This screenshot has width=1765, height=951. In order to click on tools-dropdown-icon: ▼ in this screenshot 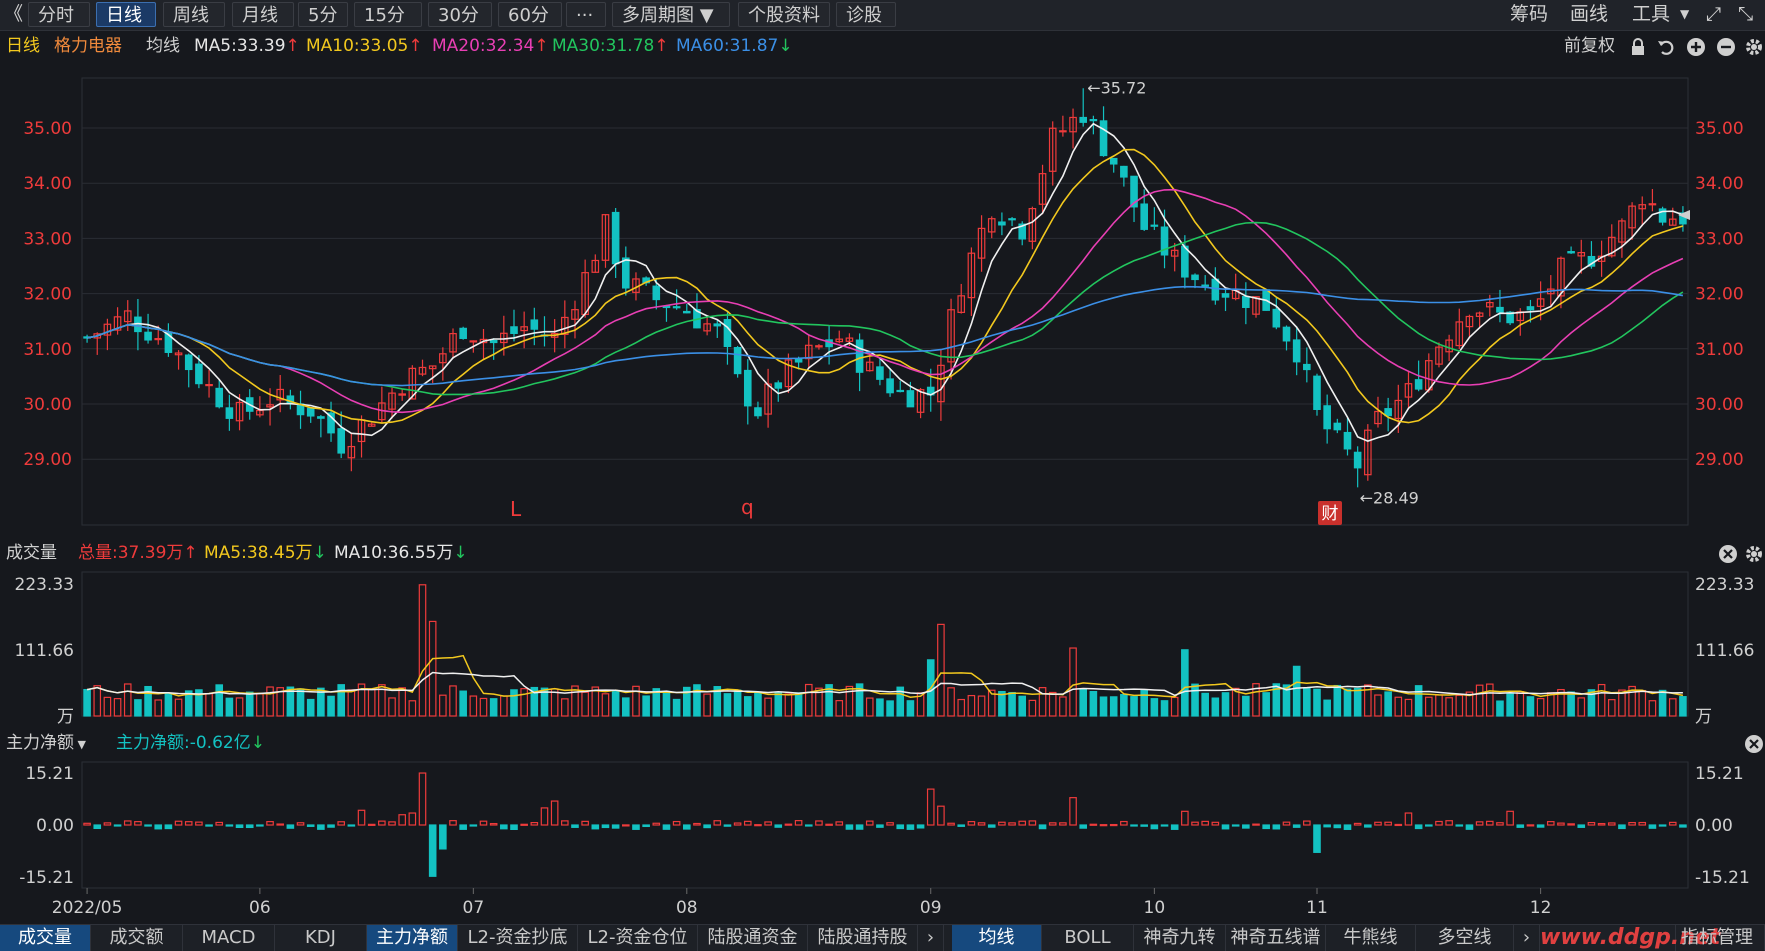, I will do `click(1685, 14)`.